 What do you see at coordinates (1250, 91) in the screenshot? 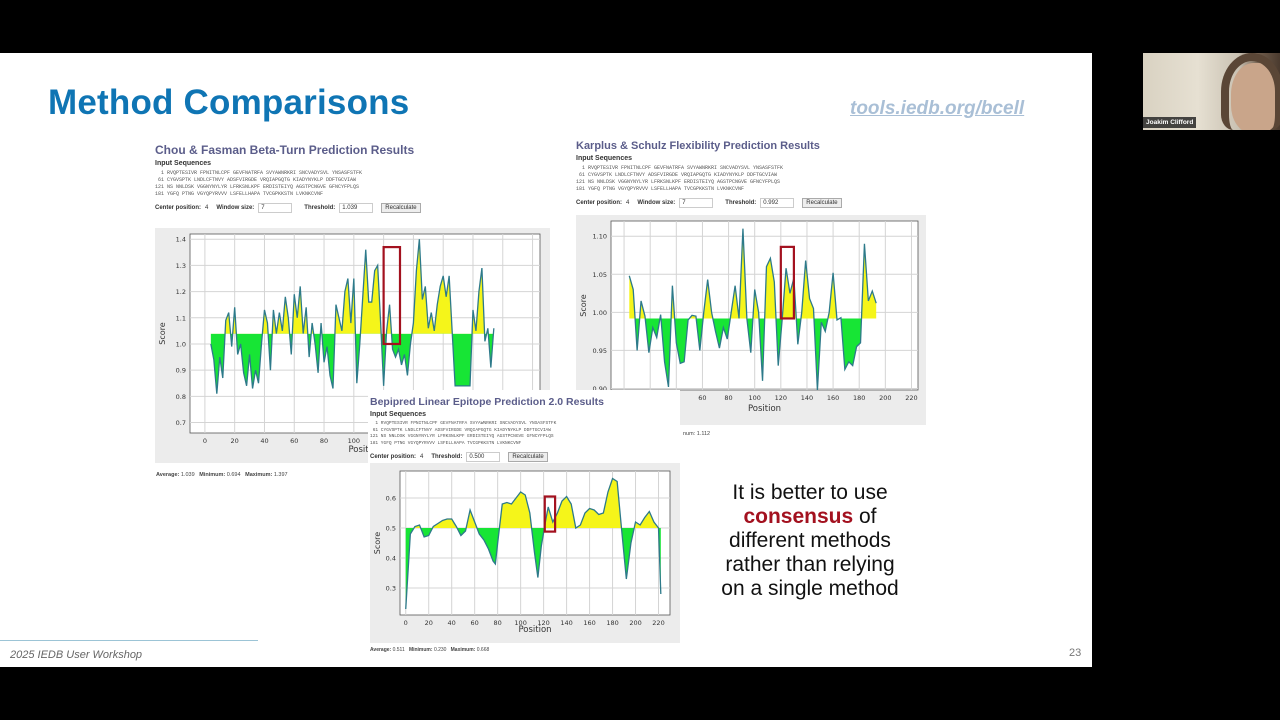
I see `participant-hair` at bounding box center [1250, 91].